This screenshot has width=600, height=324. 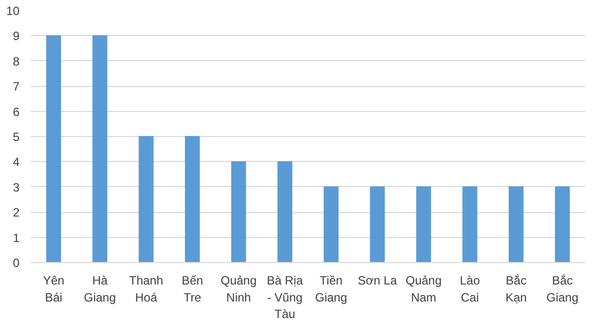 What do you see at coordinates (562, 289) in the screenshot?
I see `x-tick-label: Bắc Giang` at bounding box center [562, 289].